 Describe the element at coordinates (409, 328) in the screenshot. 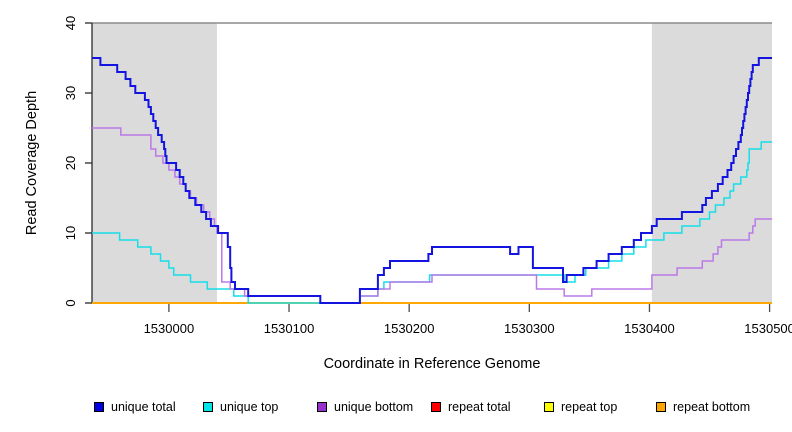

I see `x-tick-label: 1530200` at that location.